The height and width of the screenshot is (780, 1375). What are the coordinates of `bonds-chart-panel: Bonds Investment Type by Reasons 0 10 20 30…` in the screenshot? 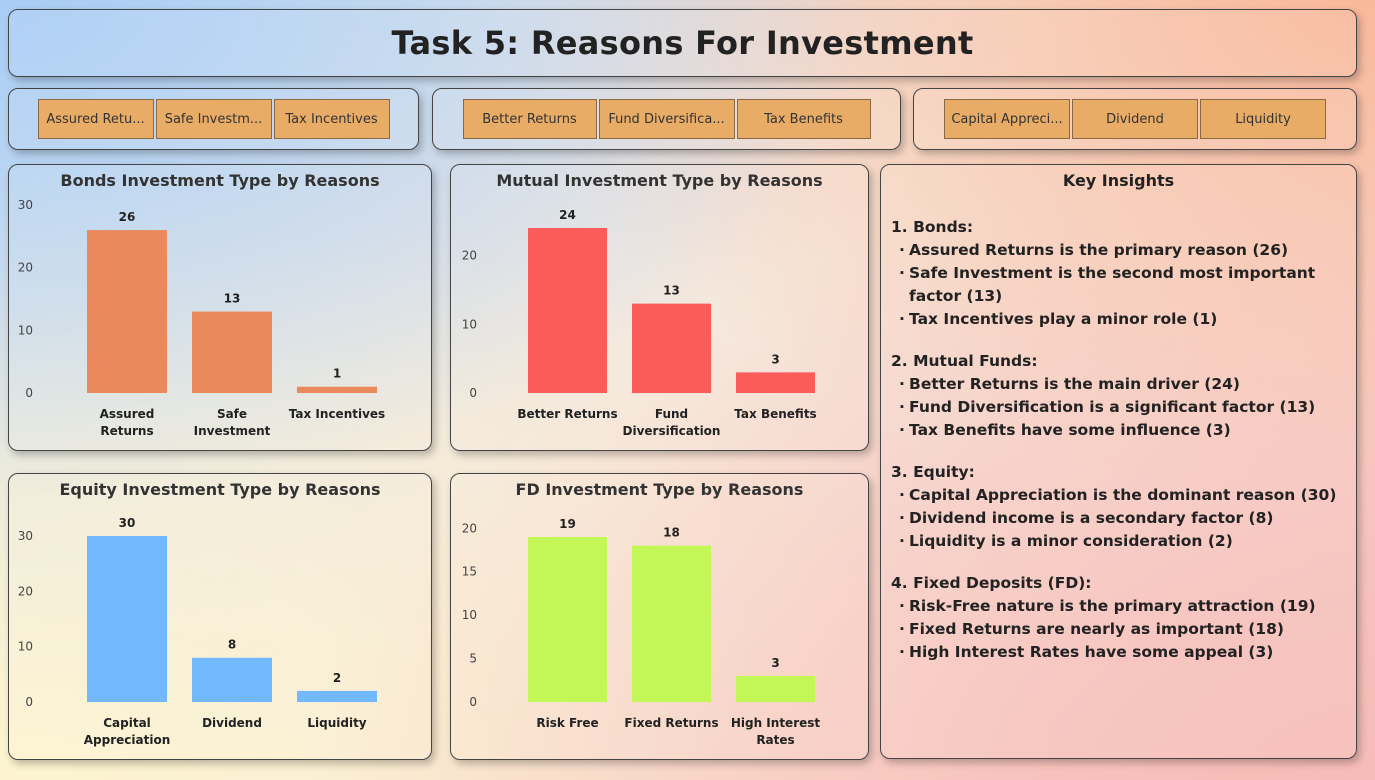 It's located at (220, 307).